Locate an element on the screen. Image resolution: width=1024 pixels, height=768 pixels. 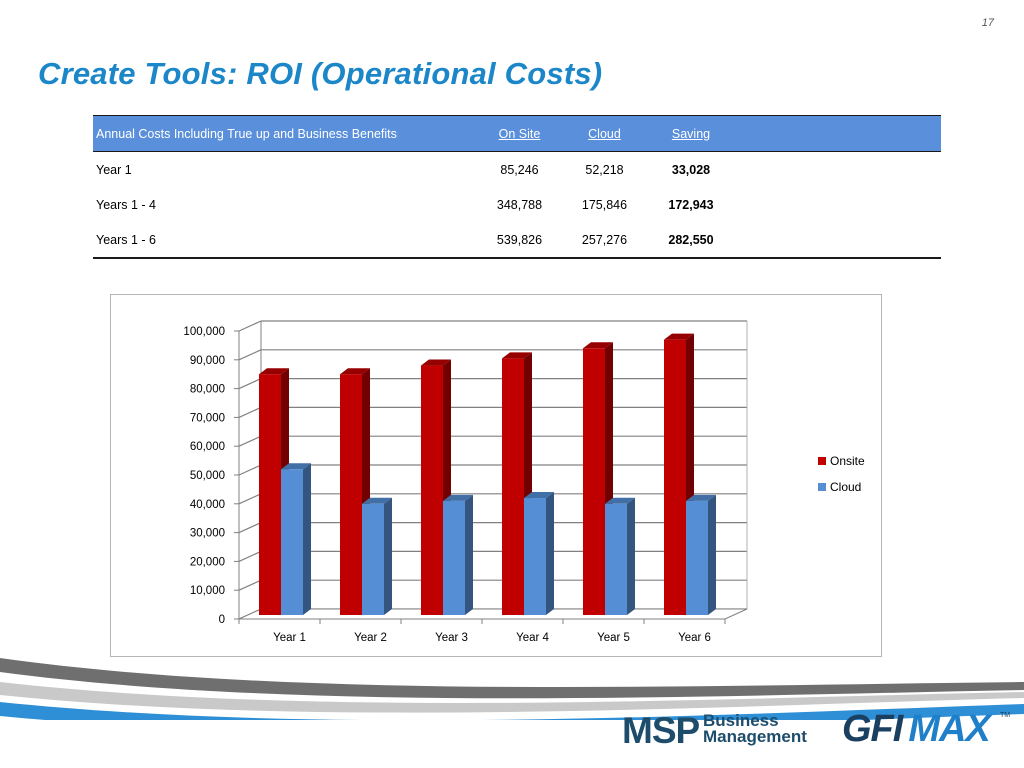
saving-cell: 33,028 is located at coordinates (691, 169).